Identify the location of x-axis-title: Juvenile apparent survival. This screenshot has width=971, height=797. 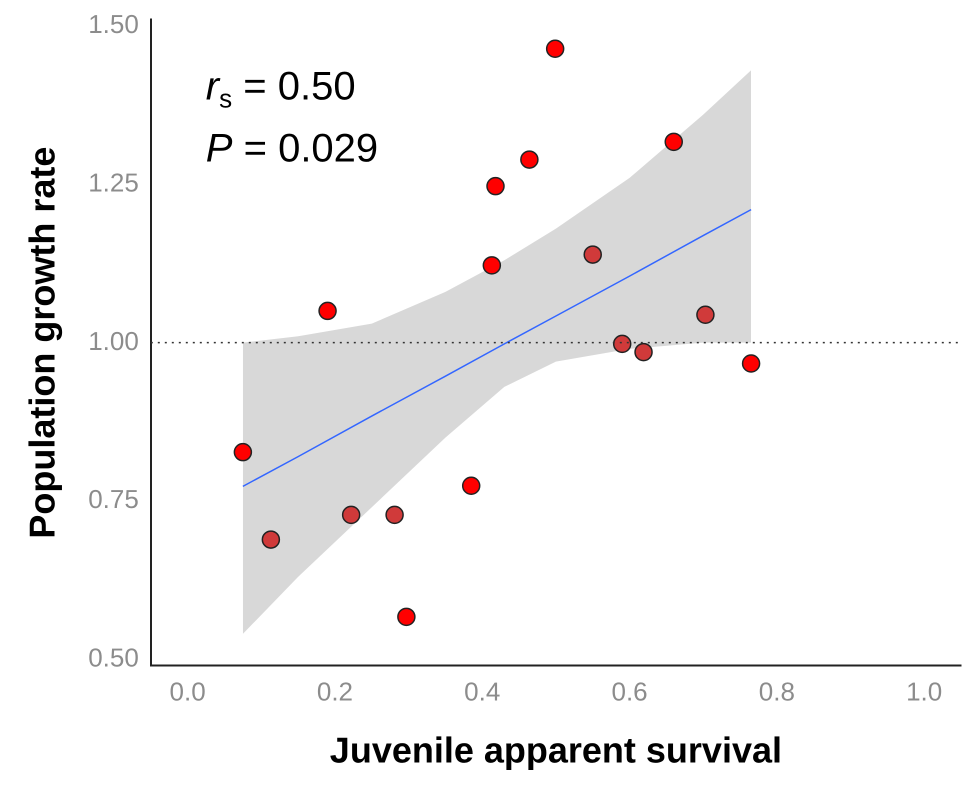
(556, 749).